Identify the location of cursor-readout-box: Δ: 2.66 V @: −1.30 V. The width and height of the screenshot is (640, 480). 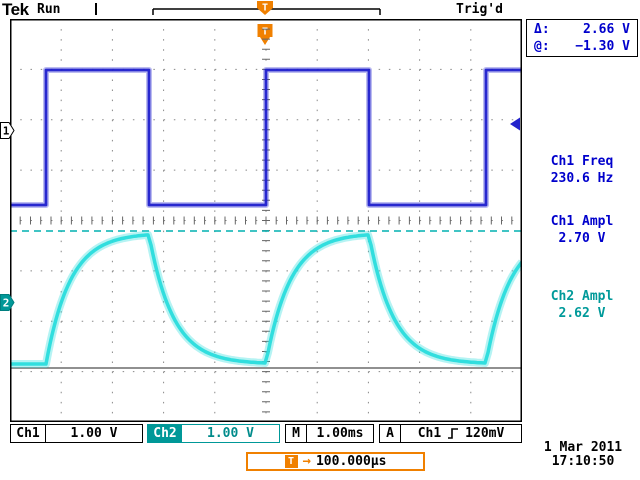
(582, 38).